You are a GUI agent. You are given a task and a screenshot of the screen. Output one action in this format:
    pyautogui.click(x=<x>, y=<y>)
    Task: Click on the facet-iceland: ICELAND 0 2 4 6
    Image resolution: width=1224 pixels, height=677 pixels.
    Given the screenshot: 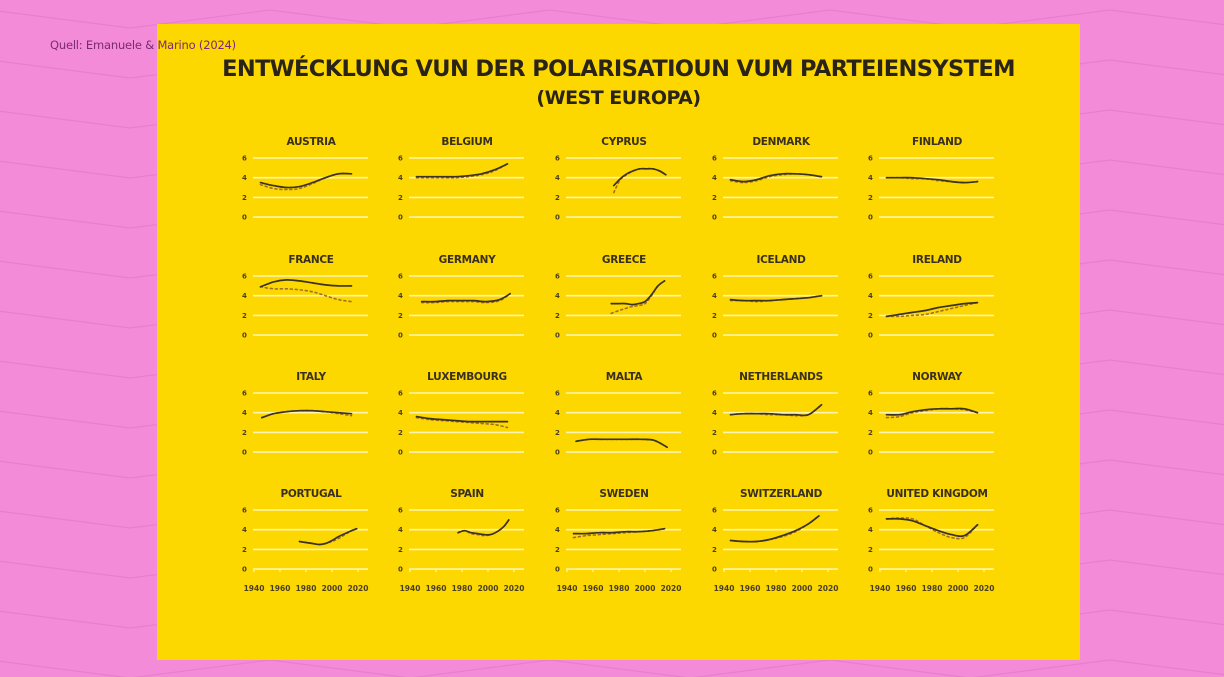 What is the action you would take?
    pyautogui.click(x=787, y=314)
    